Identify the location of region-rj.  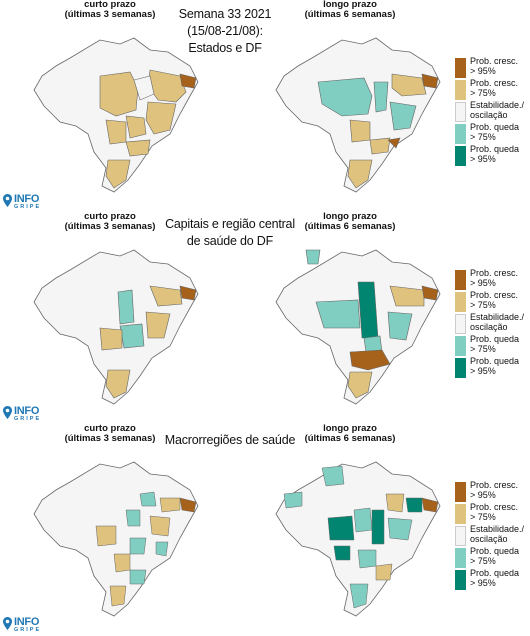
(394, 143).